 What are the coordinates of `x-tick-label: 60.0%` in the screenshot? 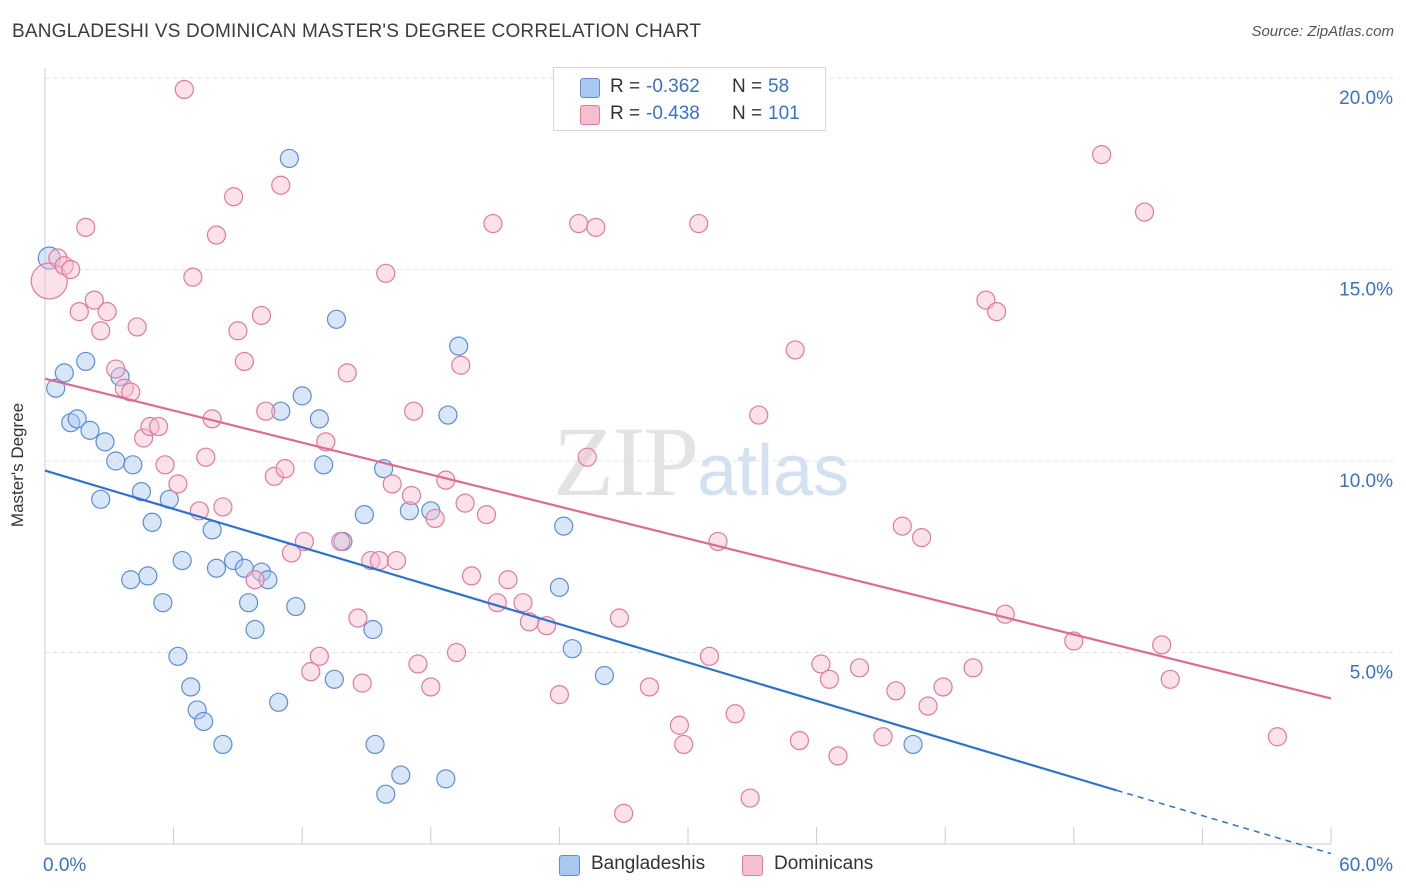 It's located at (1366, 865).